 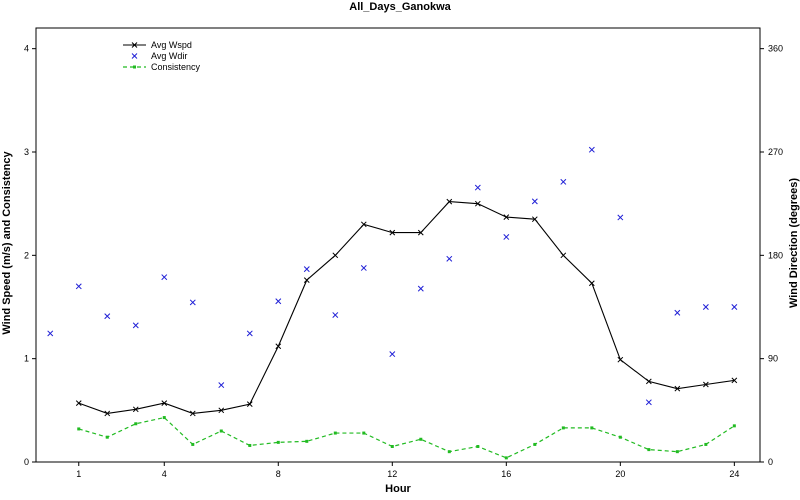 What do you see at coordinates (400, 7) in the screenshot?
I see `chart-title: All_Days_Ganokwa` at bounding box center [400, 7].